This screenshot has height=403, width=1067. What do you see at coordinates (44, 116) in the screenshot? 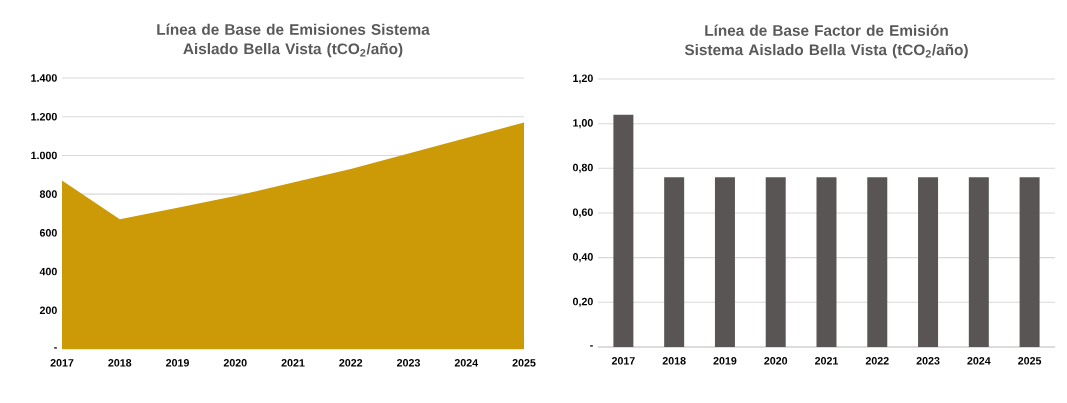
I see `y-tick-label: 1.200` at bounding box center [44, 116].